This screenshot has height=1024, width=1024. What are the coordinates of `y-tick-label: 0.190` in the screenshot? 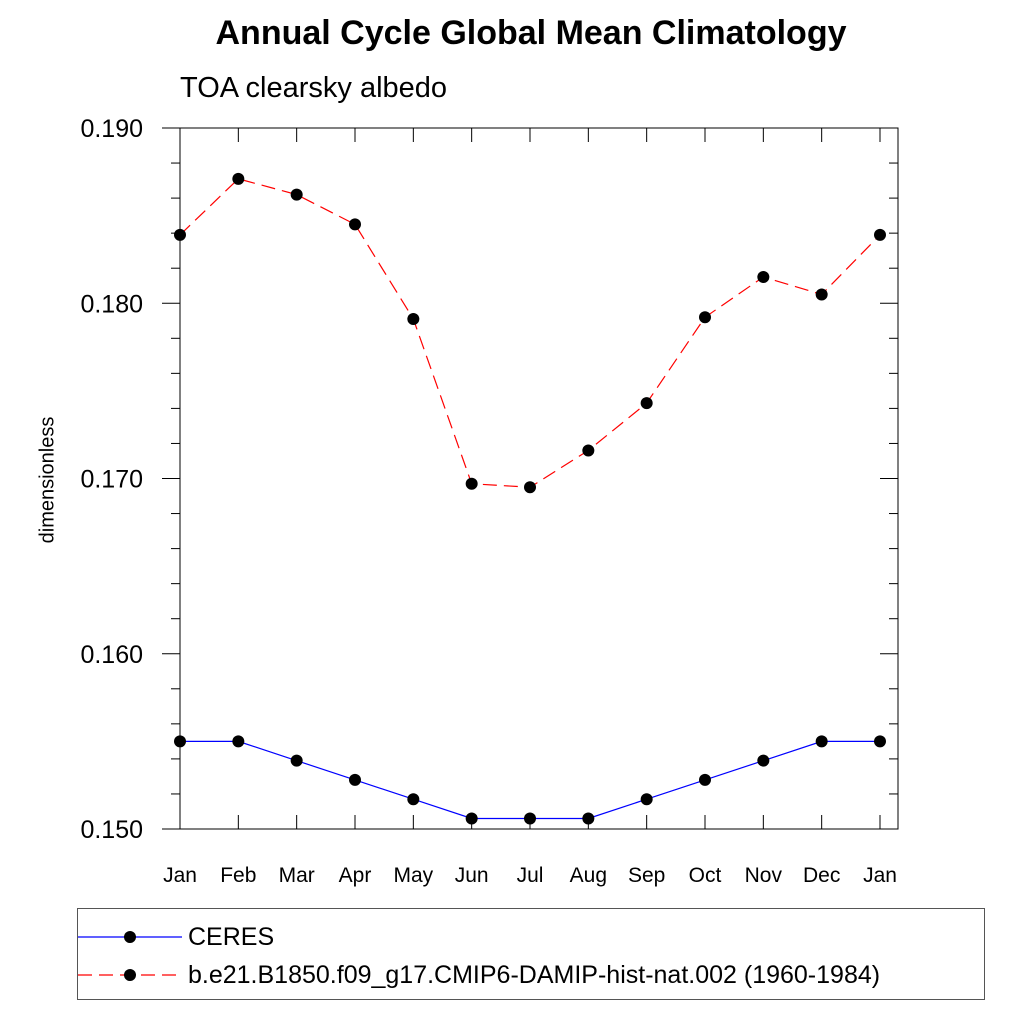 It's located at (111, 129).